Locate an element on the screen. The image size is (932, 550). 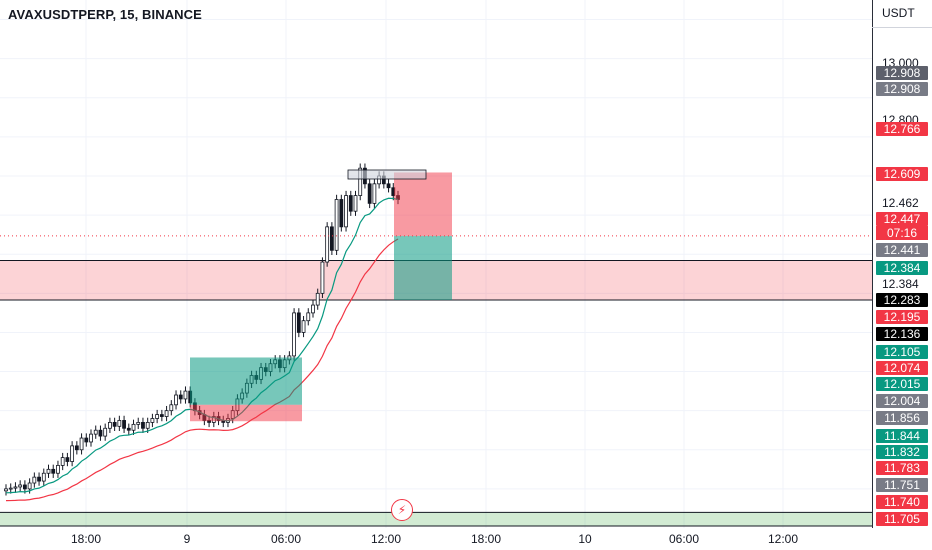
price-label: 12.105 is located at coordinates (902, 352).